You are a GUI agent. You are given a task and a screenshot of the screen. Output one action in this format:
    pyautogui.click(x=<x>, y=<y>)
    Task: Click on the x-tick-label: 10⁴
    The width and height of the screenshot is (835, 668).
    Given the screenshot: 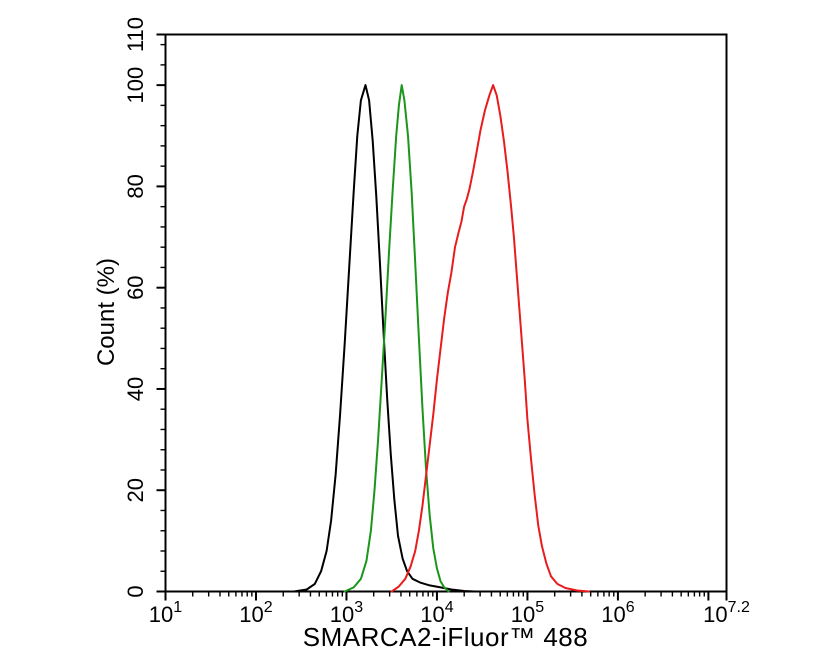 What is the action you would take?
    pyautogui.click(x=436, y=613)
    